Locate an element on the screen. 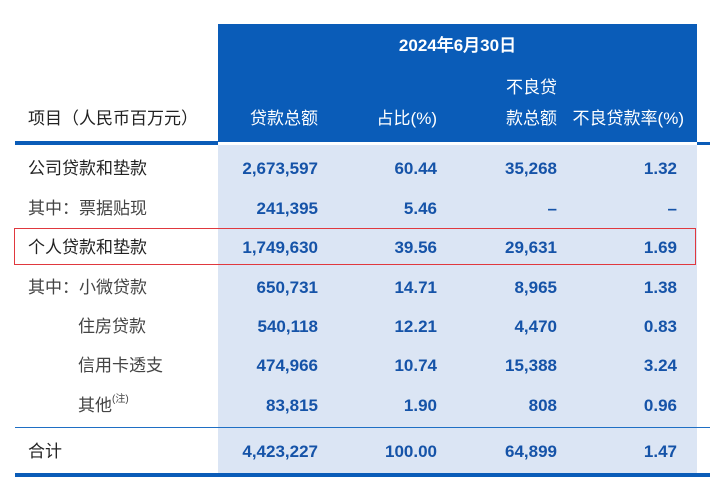  share-cell: 12.21 is located at coordinates (415, 326).